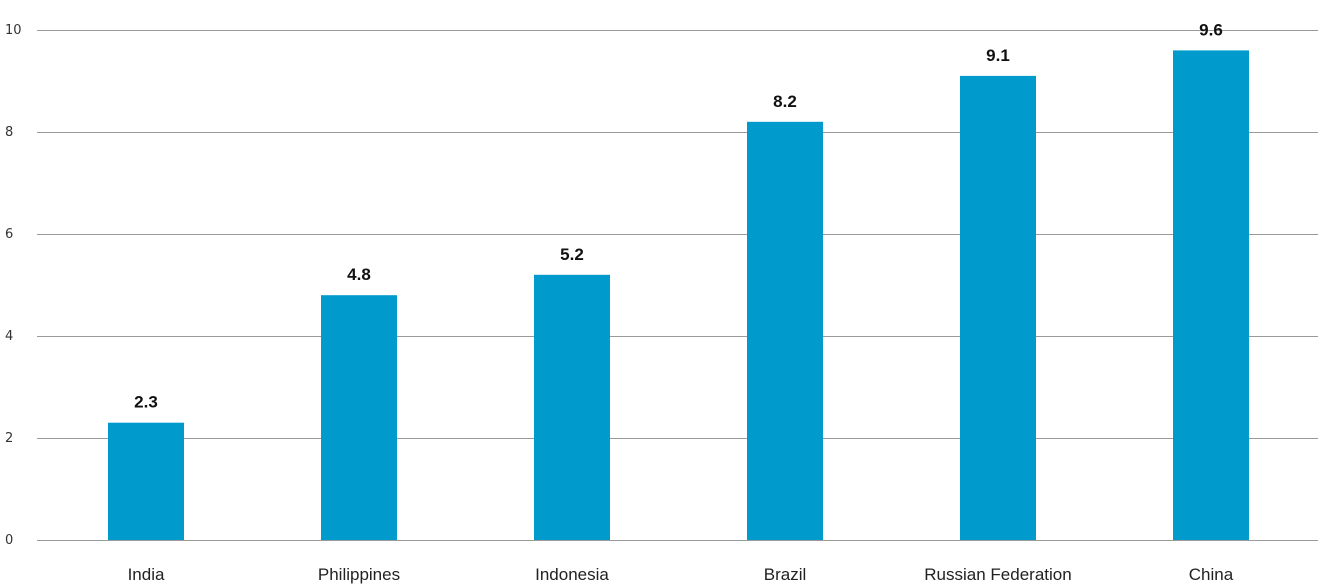  Describe the element at coordinates (785, 331) in the screenshot. I see `bar-brazil` at that location.